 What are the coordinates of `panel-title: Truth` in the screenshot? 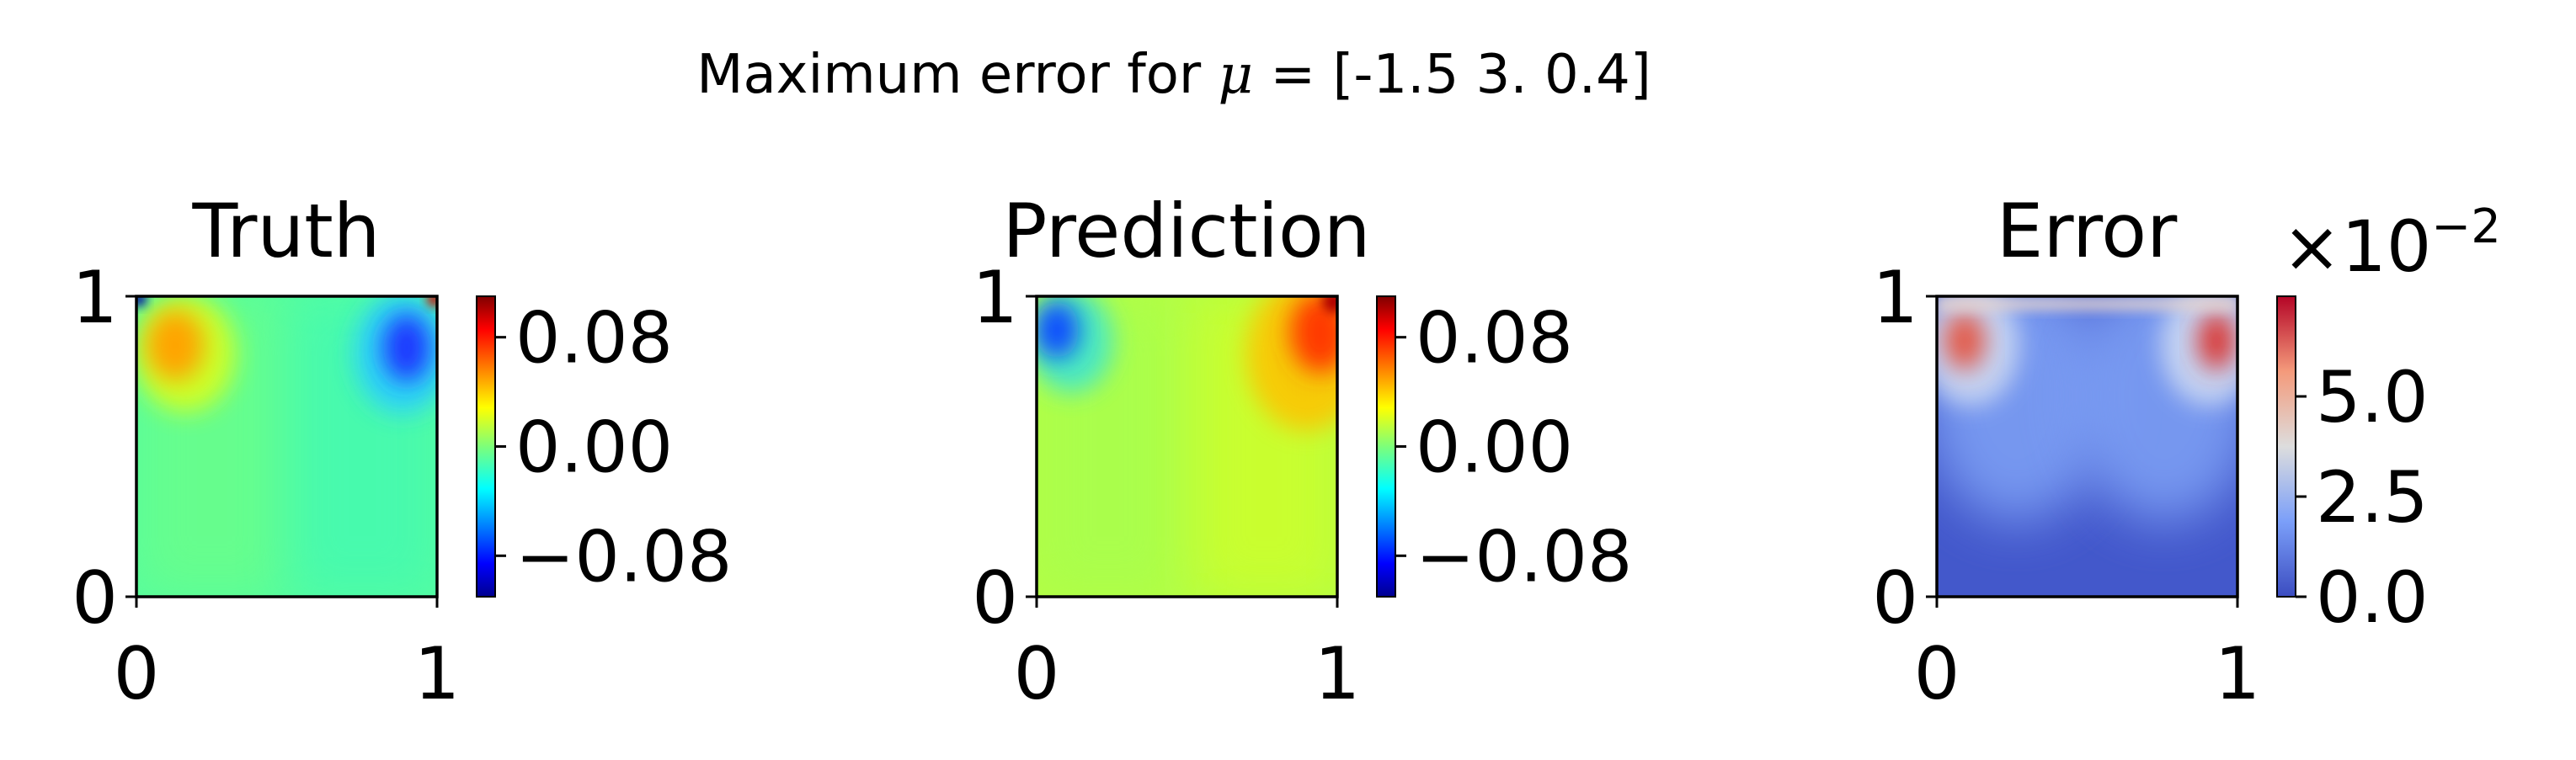 It's located at (285, 231).